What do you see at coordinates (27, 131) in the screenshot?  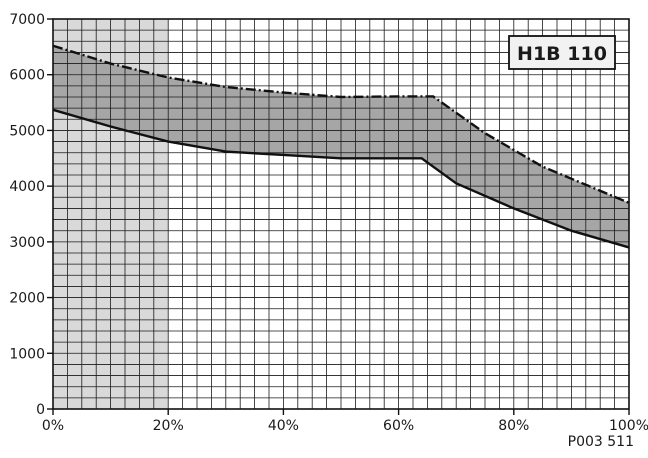 I see `y-tick-label: 5000` at bounding box center [27, 131].